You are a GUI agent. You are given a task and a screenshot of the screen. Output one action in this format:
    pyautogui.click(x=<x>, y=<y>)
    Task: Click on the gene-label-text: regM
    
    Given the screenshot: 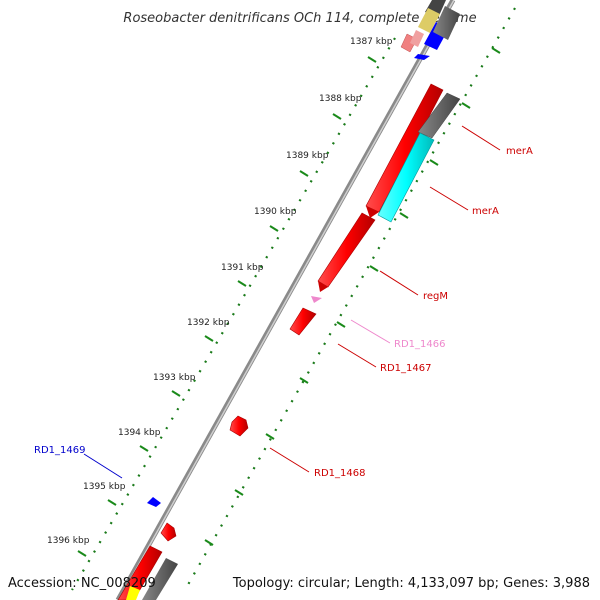 What is the action you would take?
    pyautogui.click(x=435, y=296)
    